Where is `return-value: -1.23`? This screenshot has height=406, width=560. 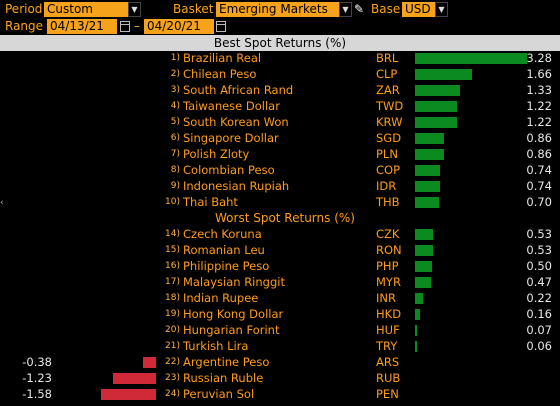
return-value: -1.23 is located at coordinates (37, 378).